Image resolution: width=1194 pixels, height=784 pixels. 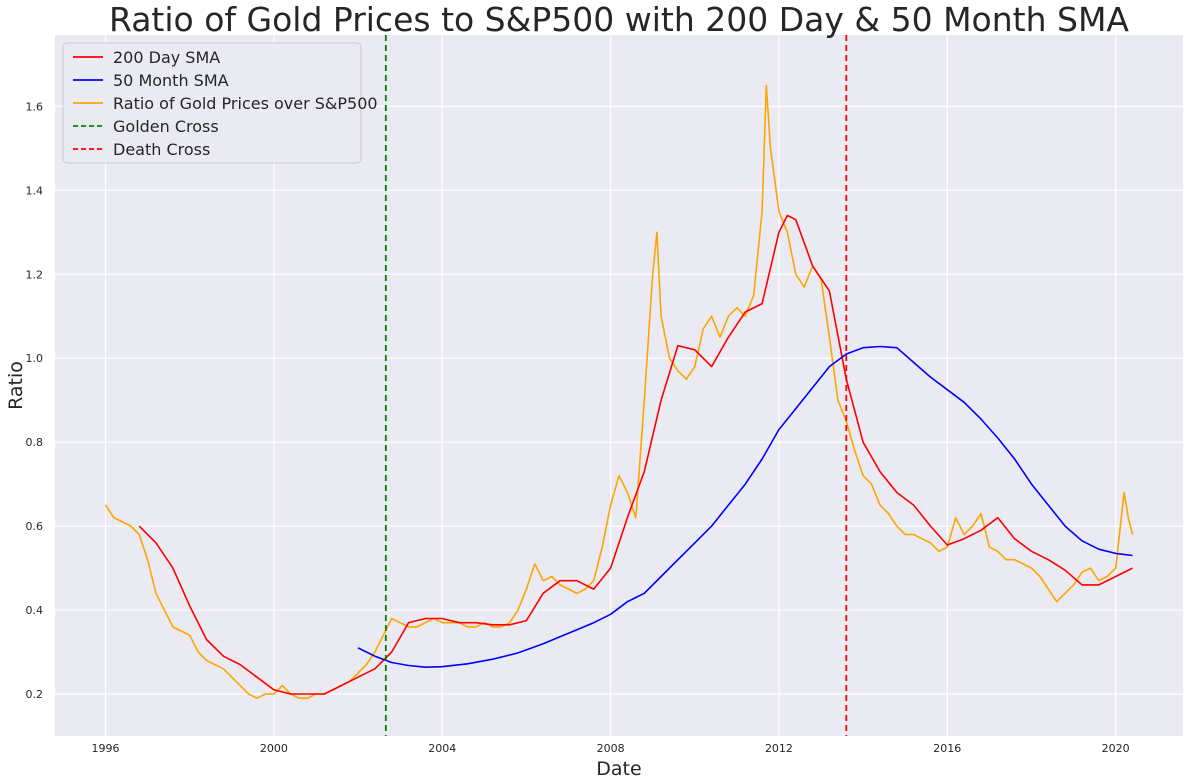 What do you see at coordinates (171, 80) in the screenshot?
I see `legend-label-1: 50 Month SMA` at bounding box center [171, 80].